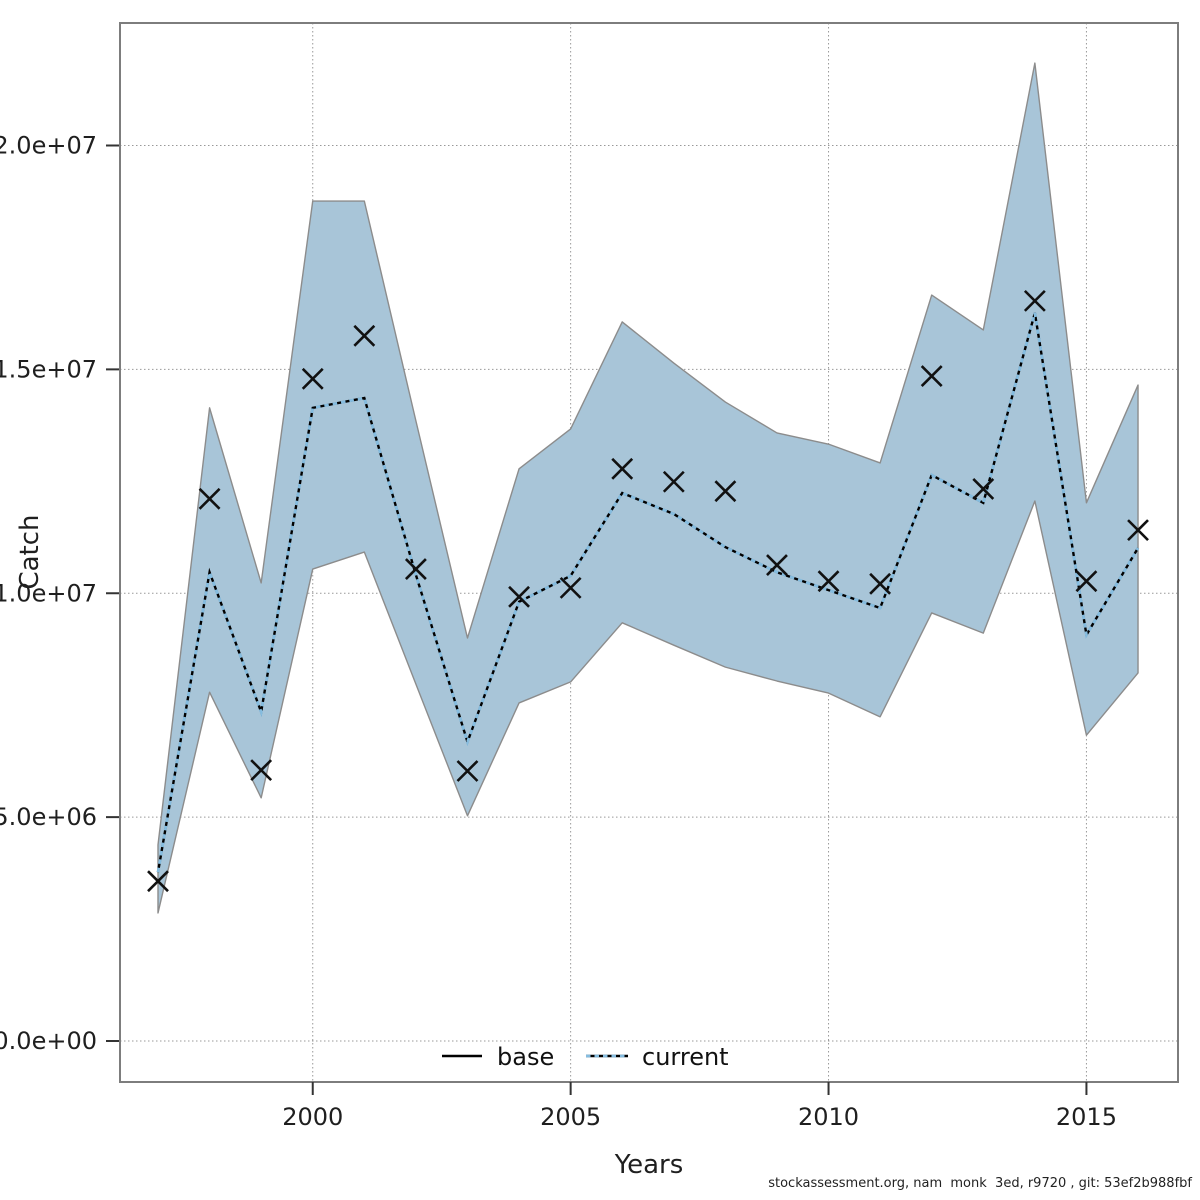 The height and width of the screenshot is (1200, 1200). I want to click on x-tick-label: 2000, so click(312, 1117).